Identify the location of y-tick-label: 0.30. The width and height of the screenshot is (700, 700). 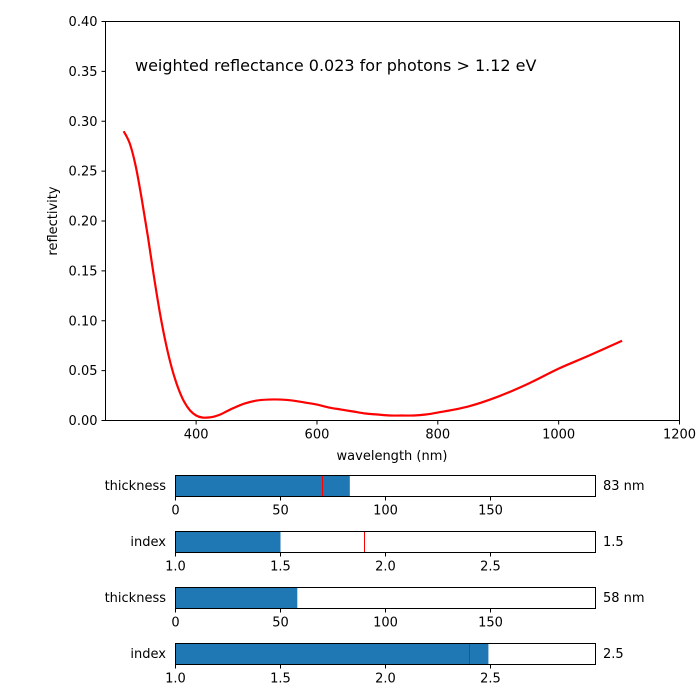
(83, 122).